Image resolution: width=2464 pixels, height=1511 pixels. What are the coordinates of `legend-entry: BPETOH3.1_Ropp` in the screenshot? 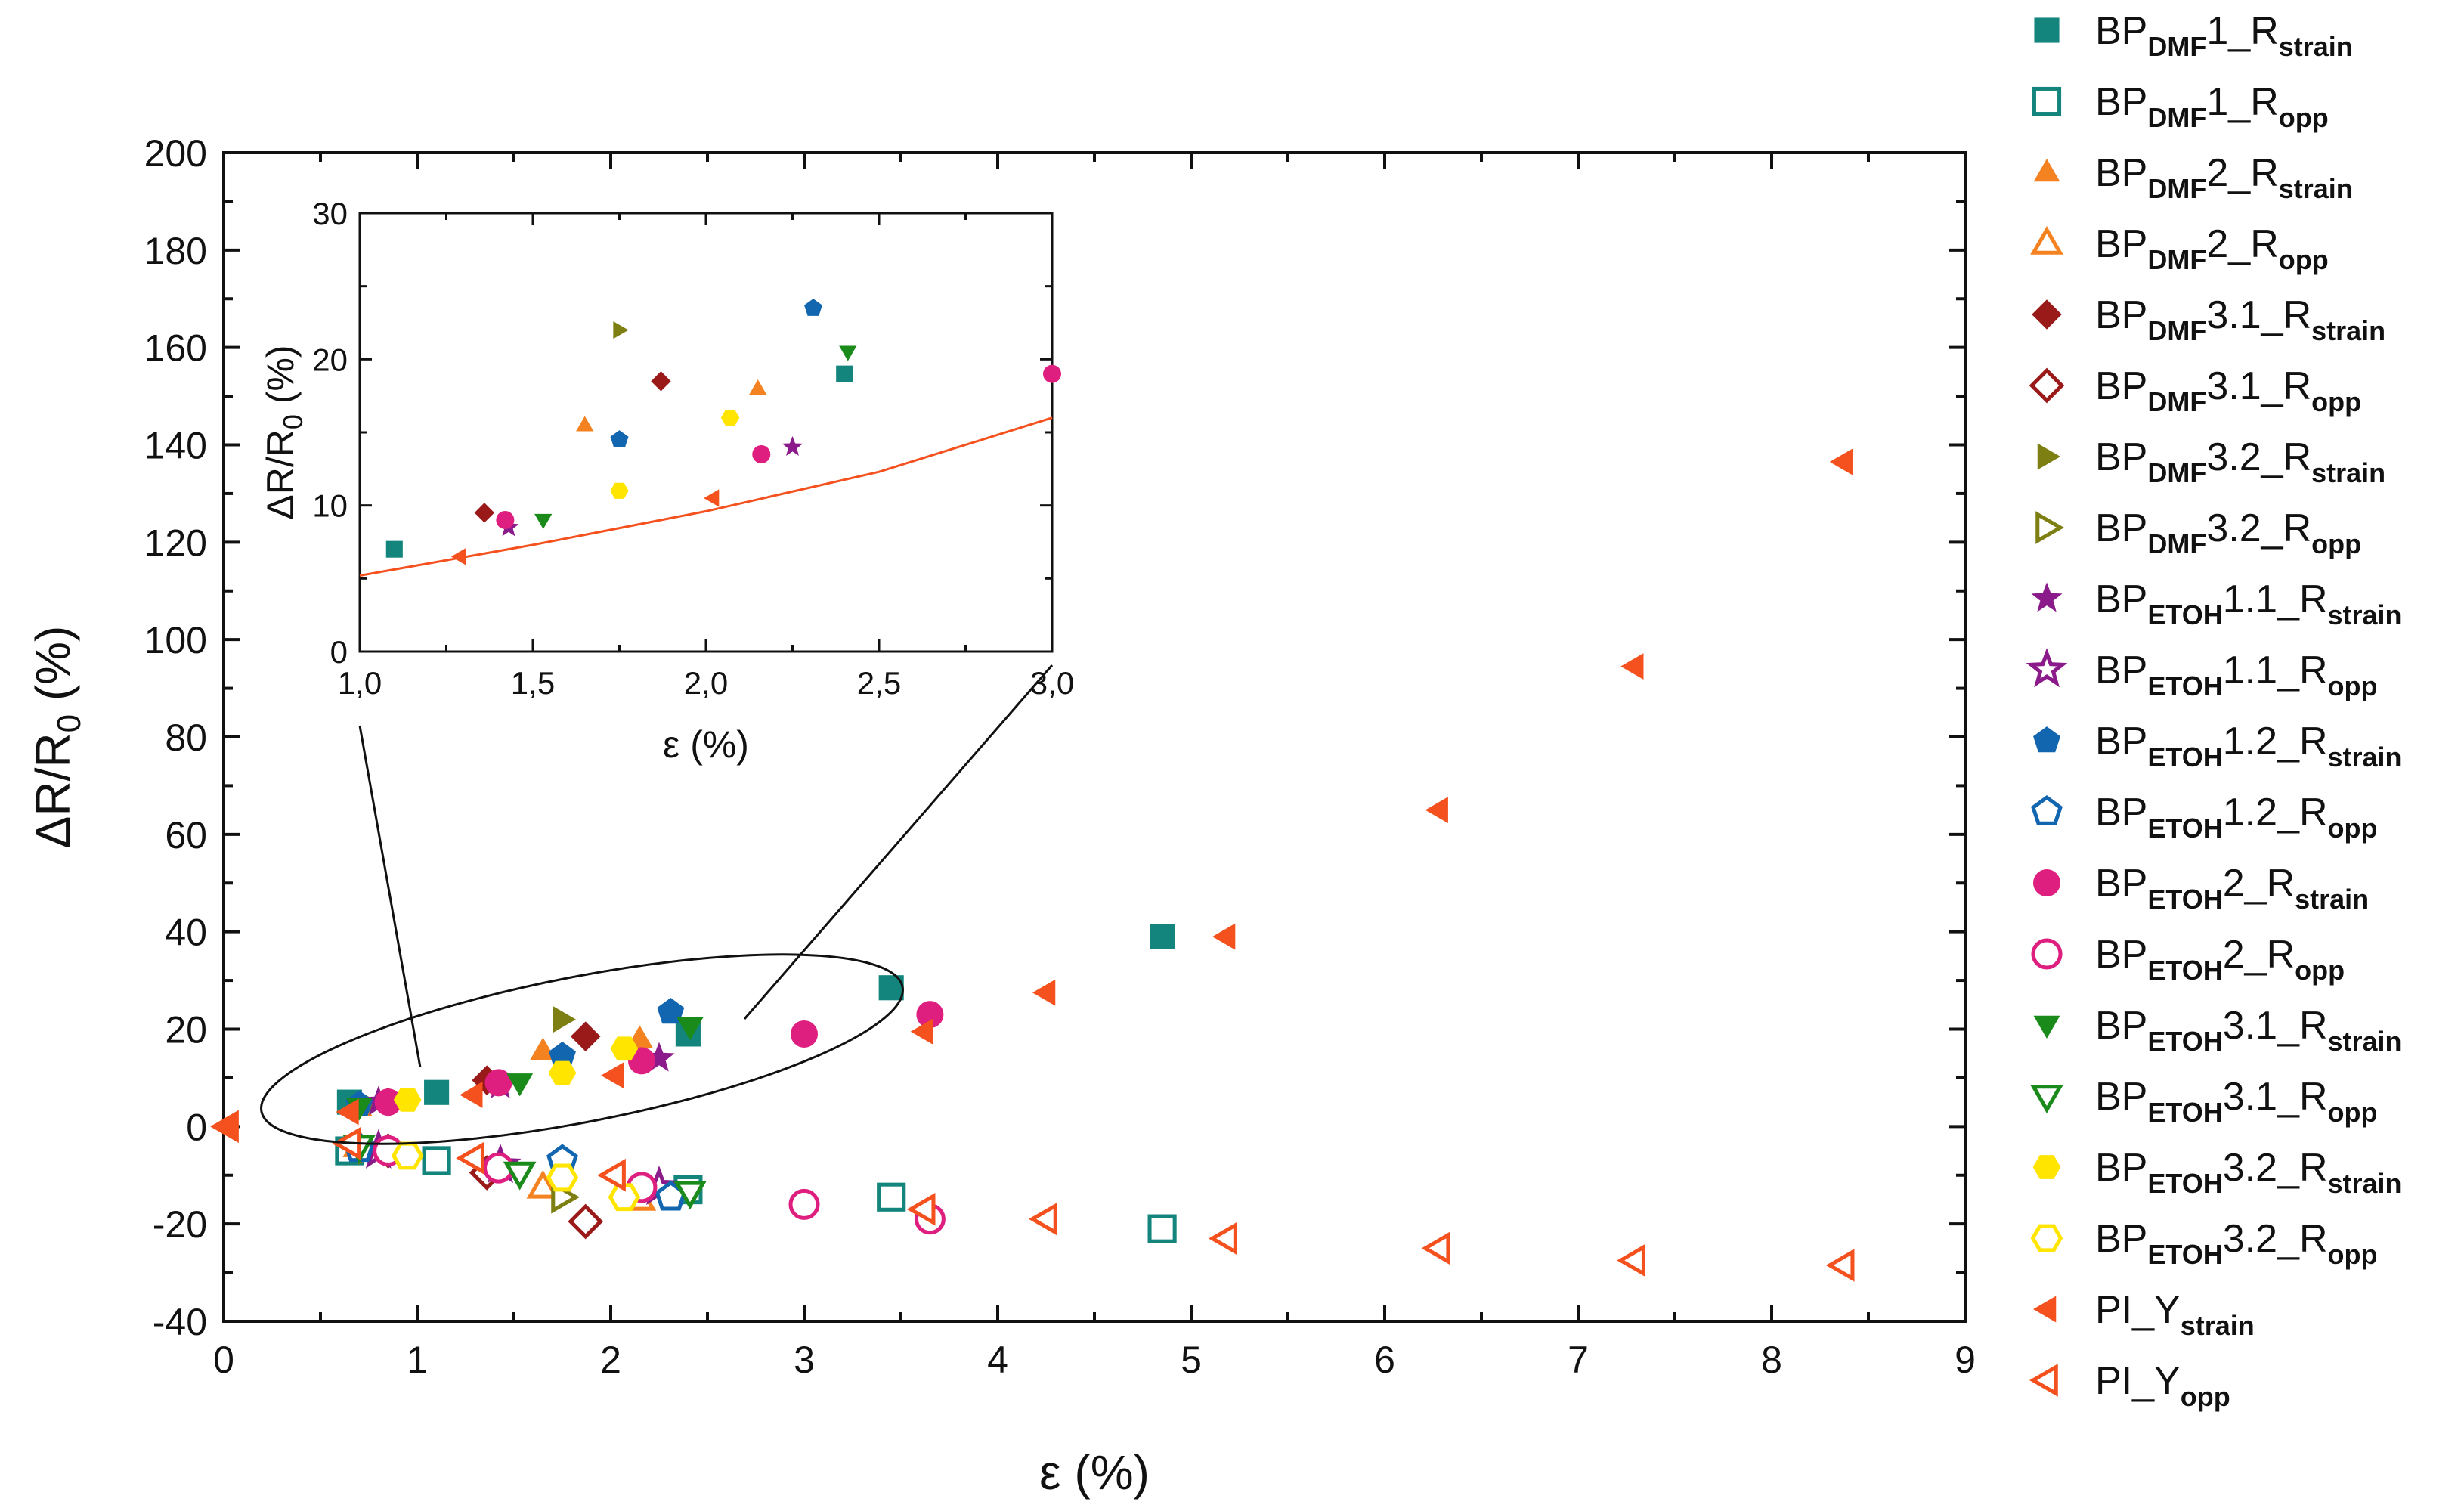 It's located at (2203, 1101).